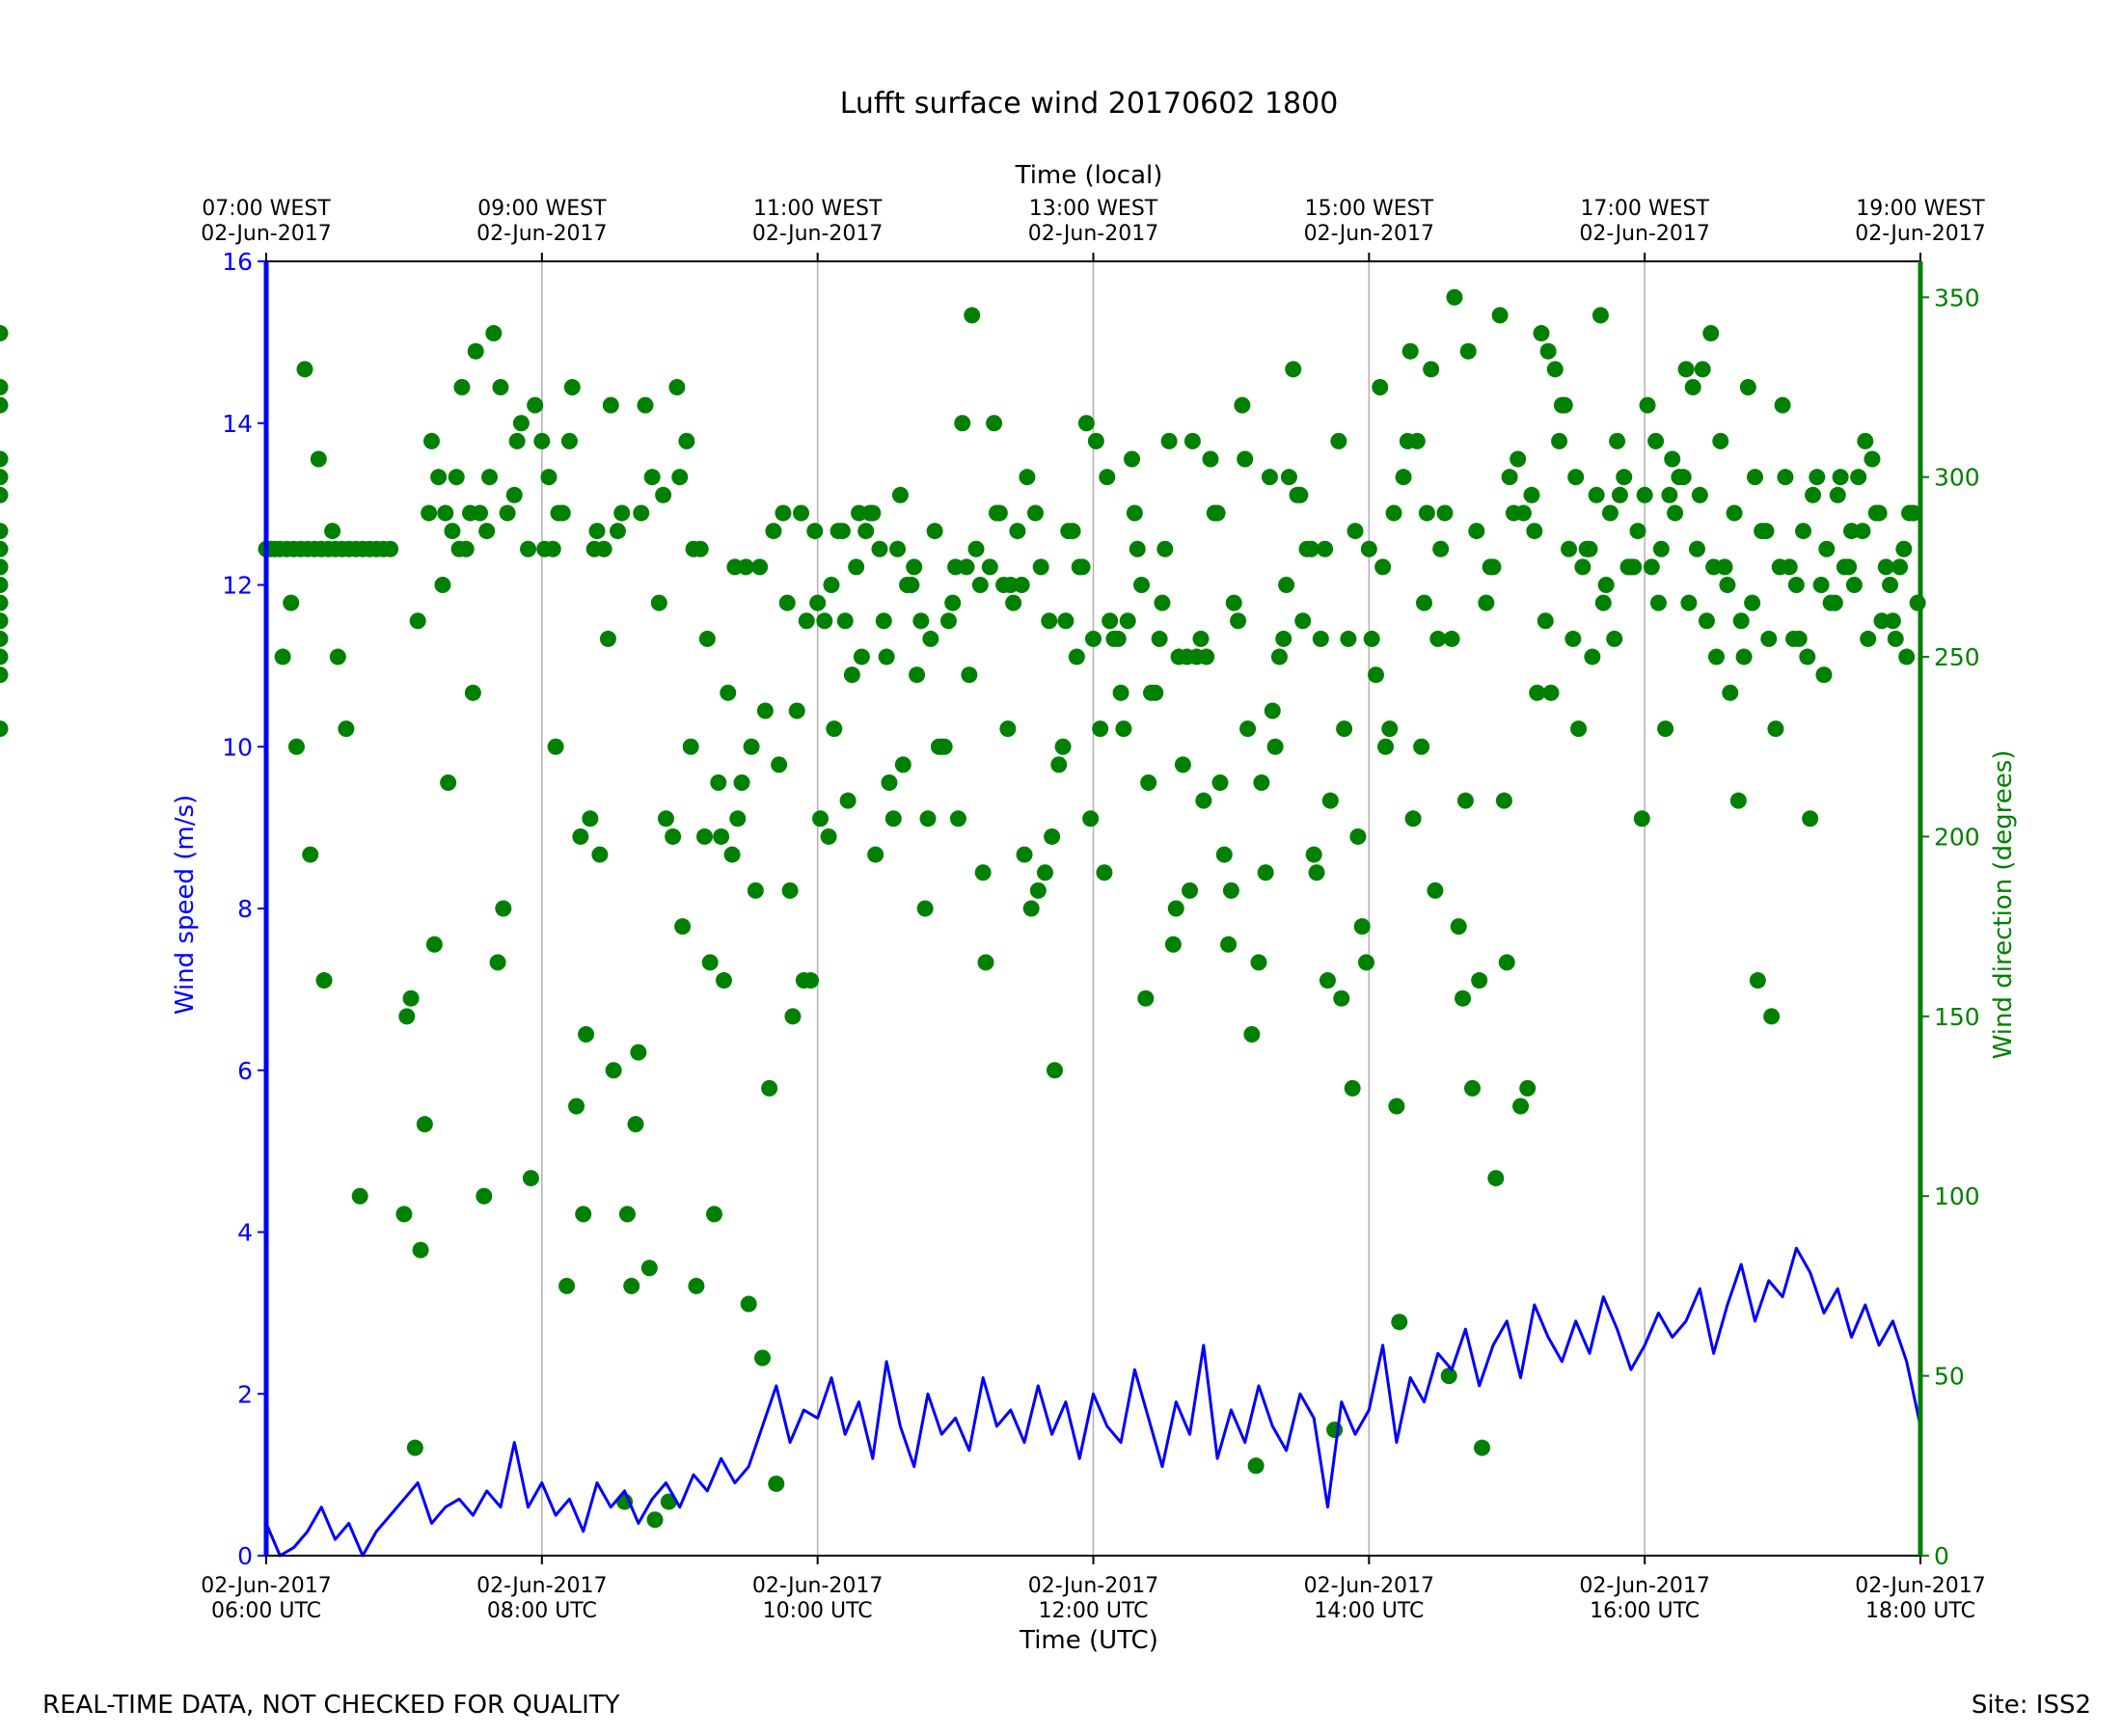 This screenshot has width=2122, height=1736. Describe the element at coordinates (1094, 209) in the screenshot. I see `top-tick-time: 13:00 WEST` at that location.